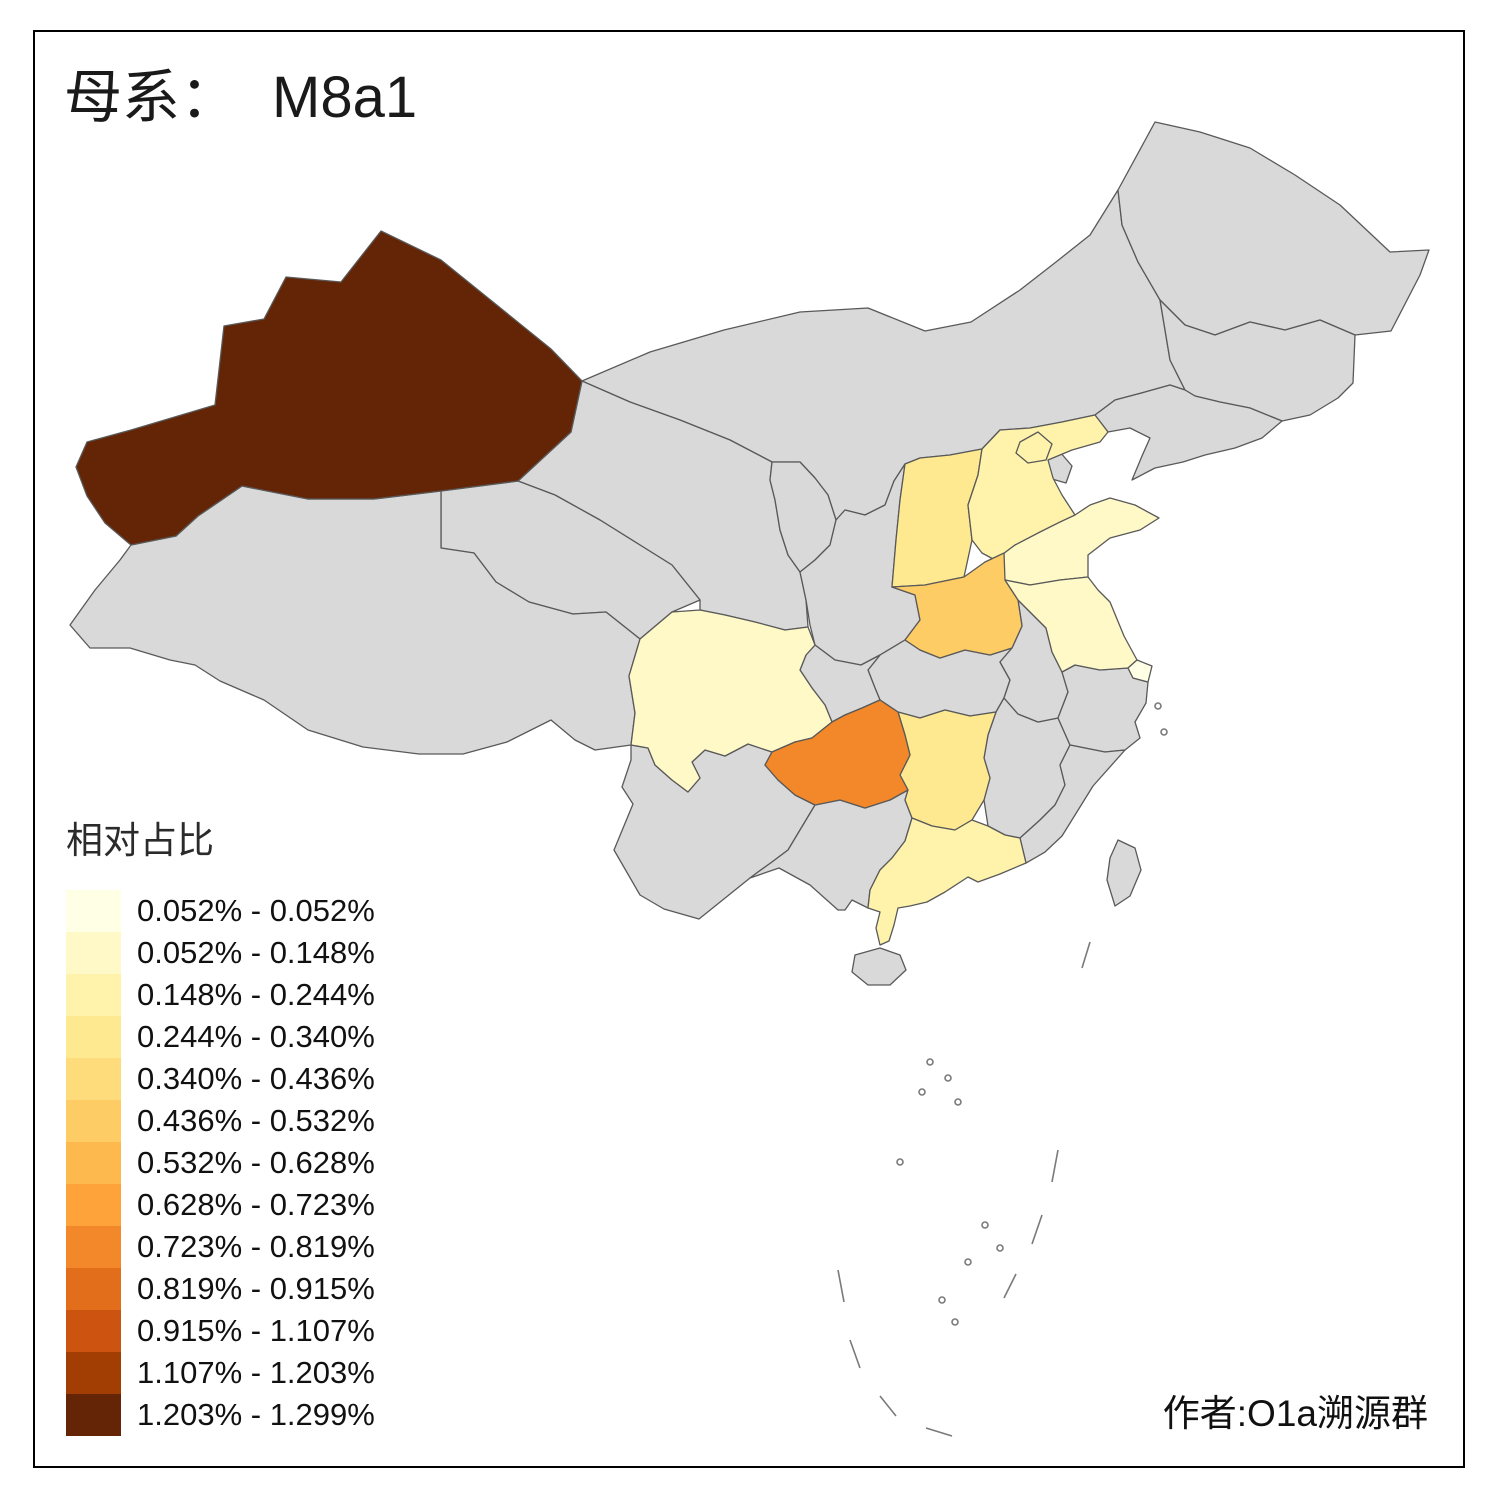  Describe the element at coordinates (256, 994) in the screenshot. I see `legend-label: 0.148% - 0.244%` at that location.